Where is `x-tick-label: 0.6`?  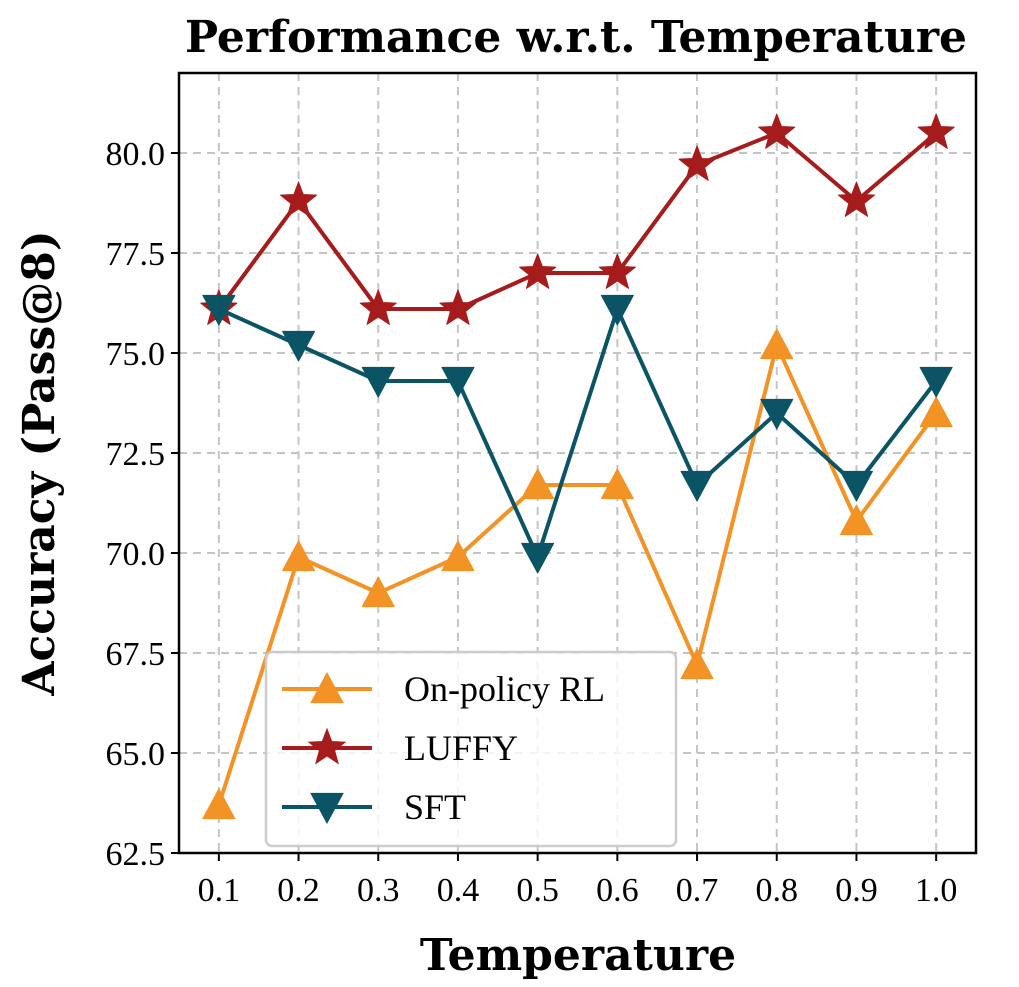 x-tick-label: 0.6 is located at coordinates (617, 890).